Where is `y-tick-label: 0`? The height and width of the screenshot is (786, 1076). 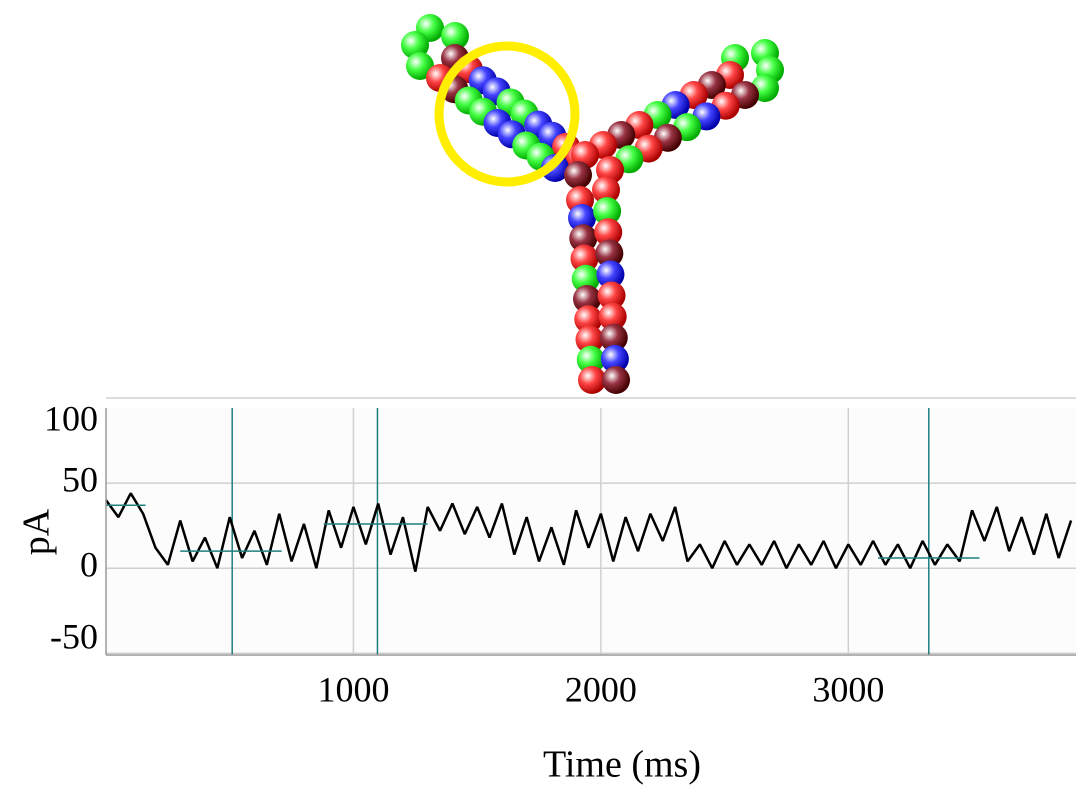
y-tick-label: 0 is located at coordinates (89, 564).